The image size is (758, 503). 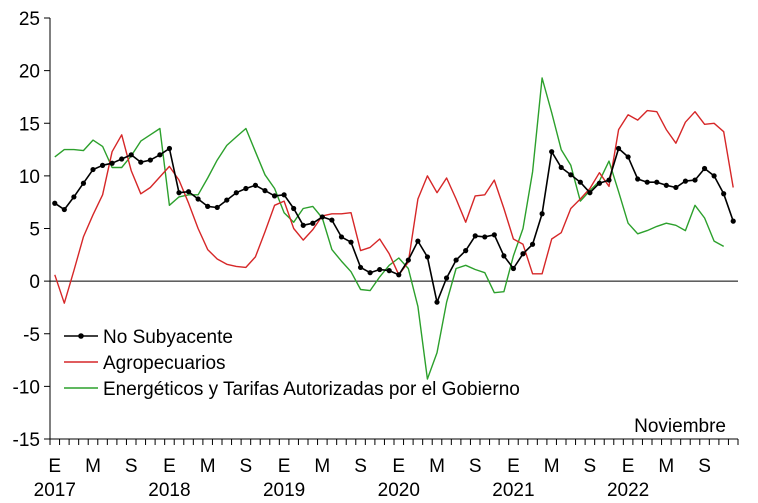 What do you see at coordinates (29, 124) in the screenshot?
I see `y-tick-label: 15` at bounding box center [29, 124].